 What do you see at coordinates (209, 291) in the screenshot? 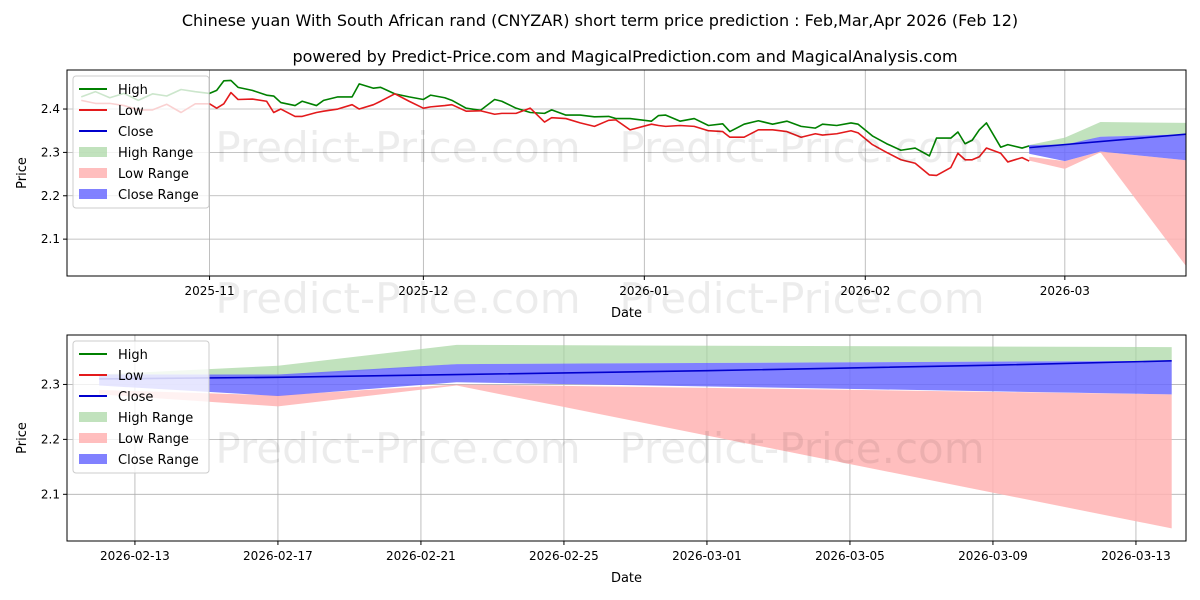
I see `x-tick-label: 2025-11` at bounding box center [209, 291].